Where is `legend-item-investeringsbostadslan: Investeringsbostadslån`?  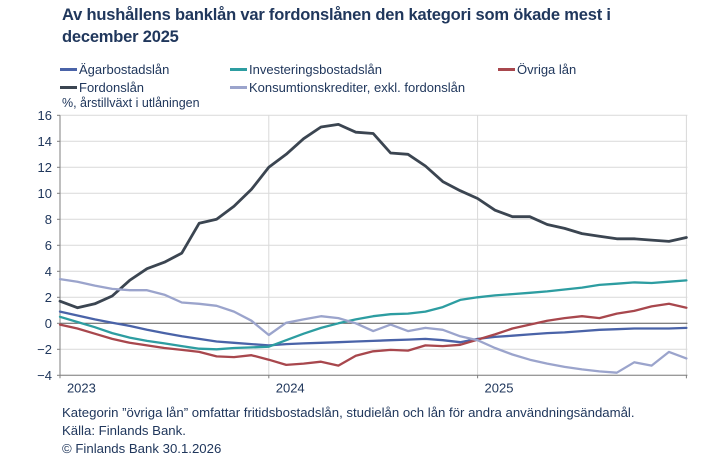 legend-item-investeringsbostadslan: Investeringsbostadslån is located at coordinates (306, 70).